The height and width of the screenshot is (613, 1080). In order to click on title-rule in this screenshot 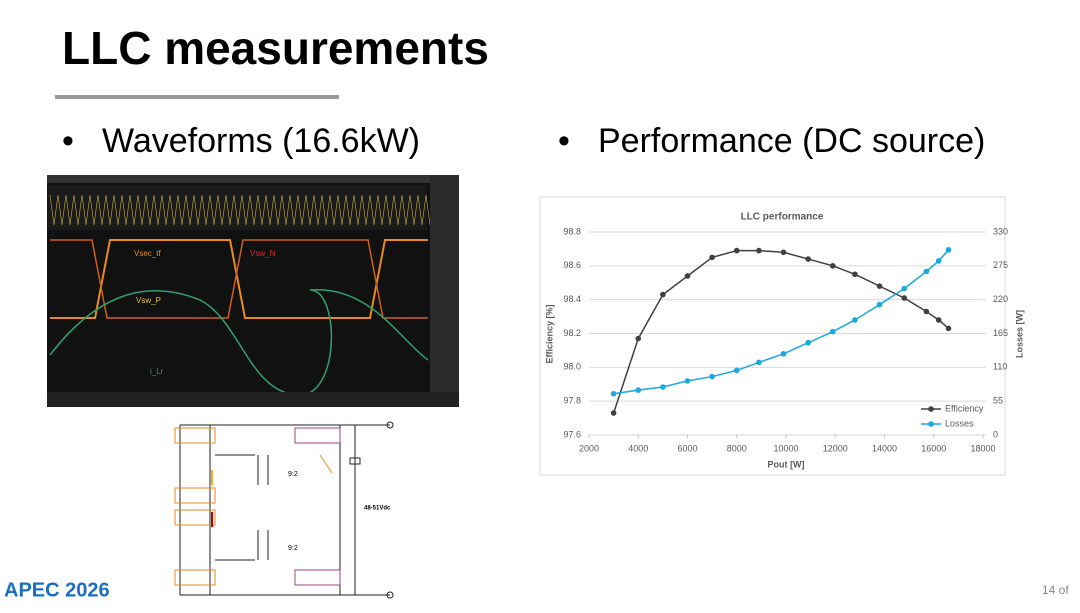, I will do `click(197, 97)`.